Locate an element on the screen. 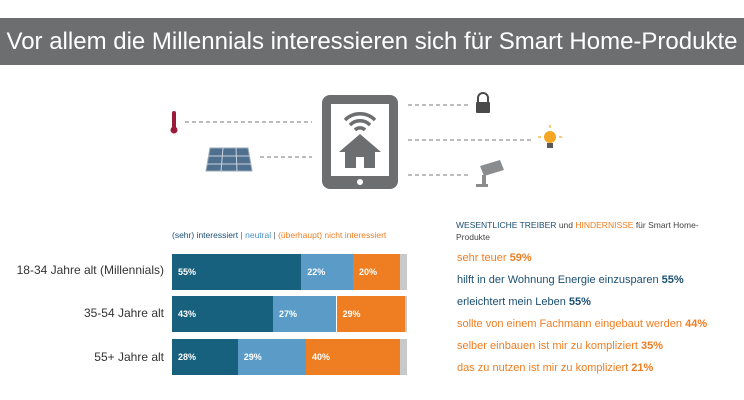 The height and width of the screenshot is (400, 744). row-label-55-plus: 55+ Jahre alt is located at coordinates (129, 357).